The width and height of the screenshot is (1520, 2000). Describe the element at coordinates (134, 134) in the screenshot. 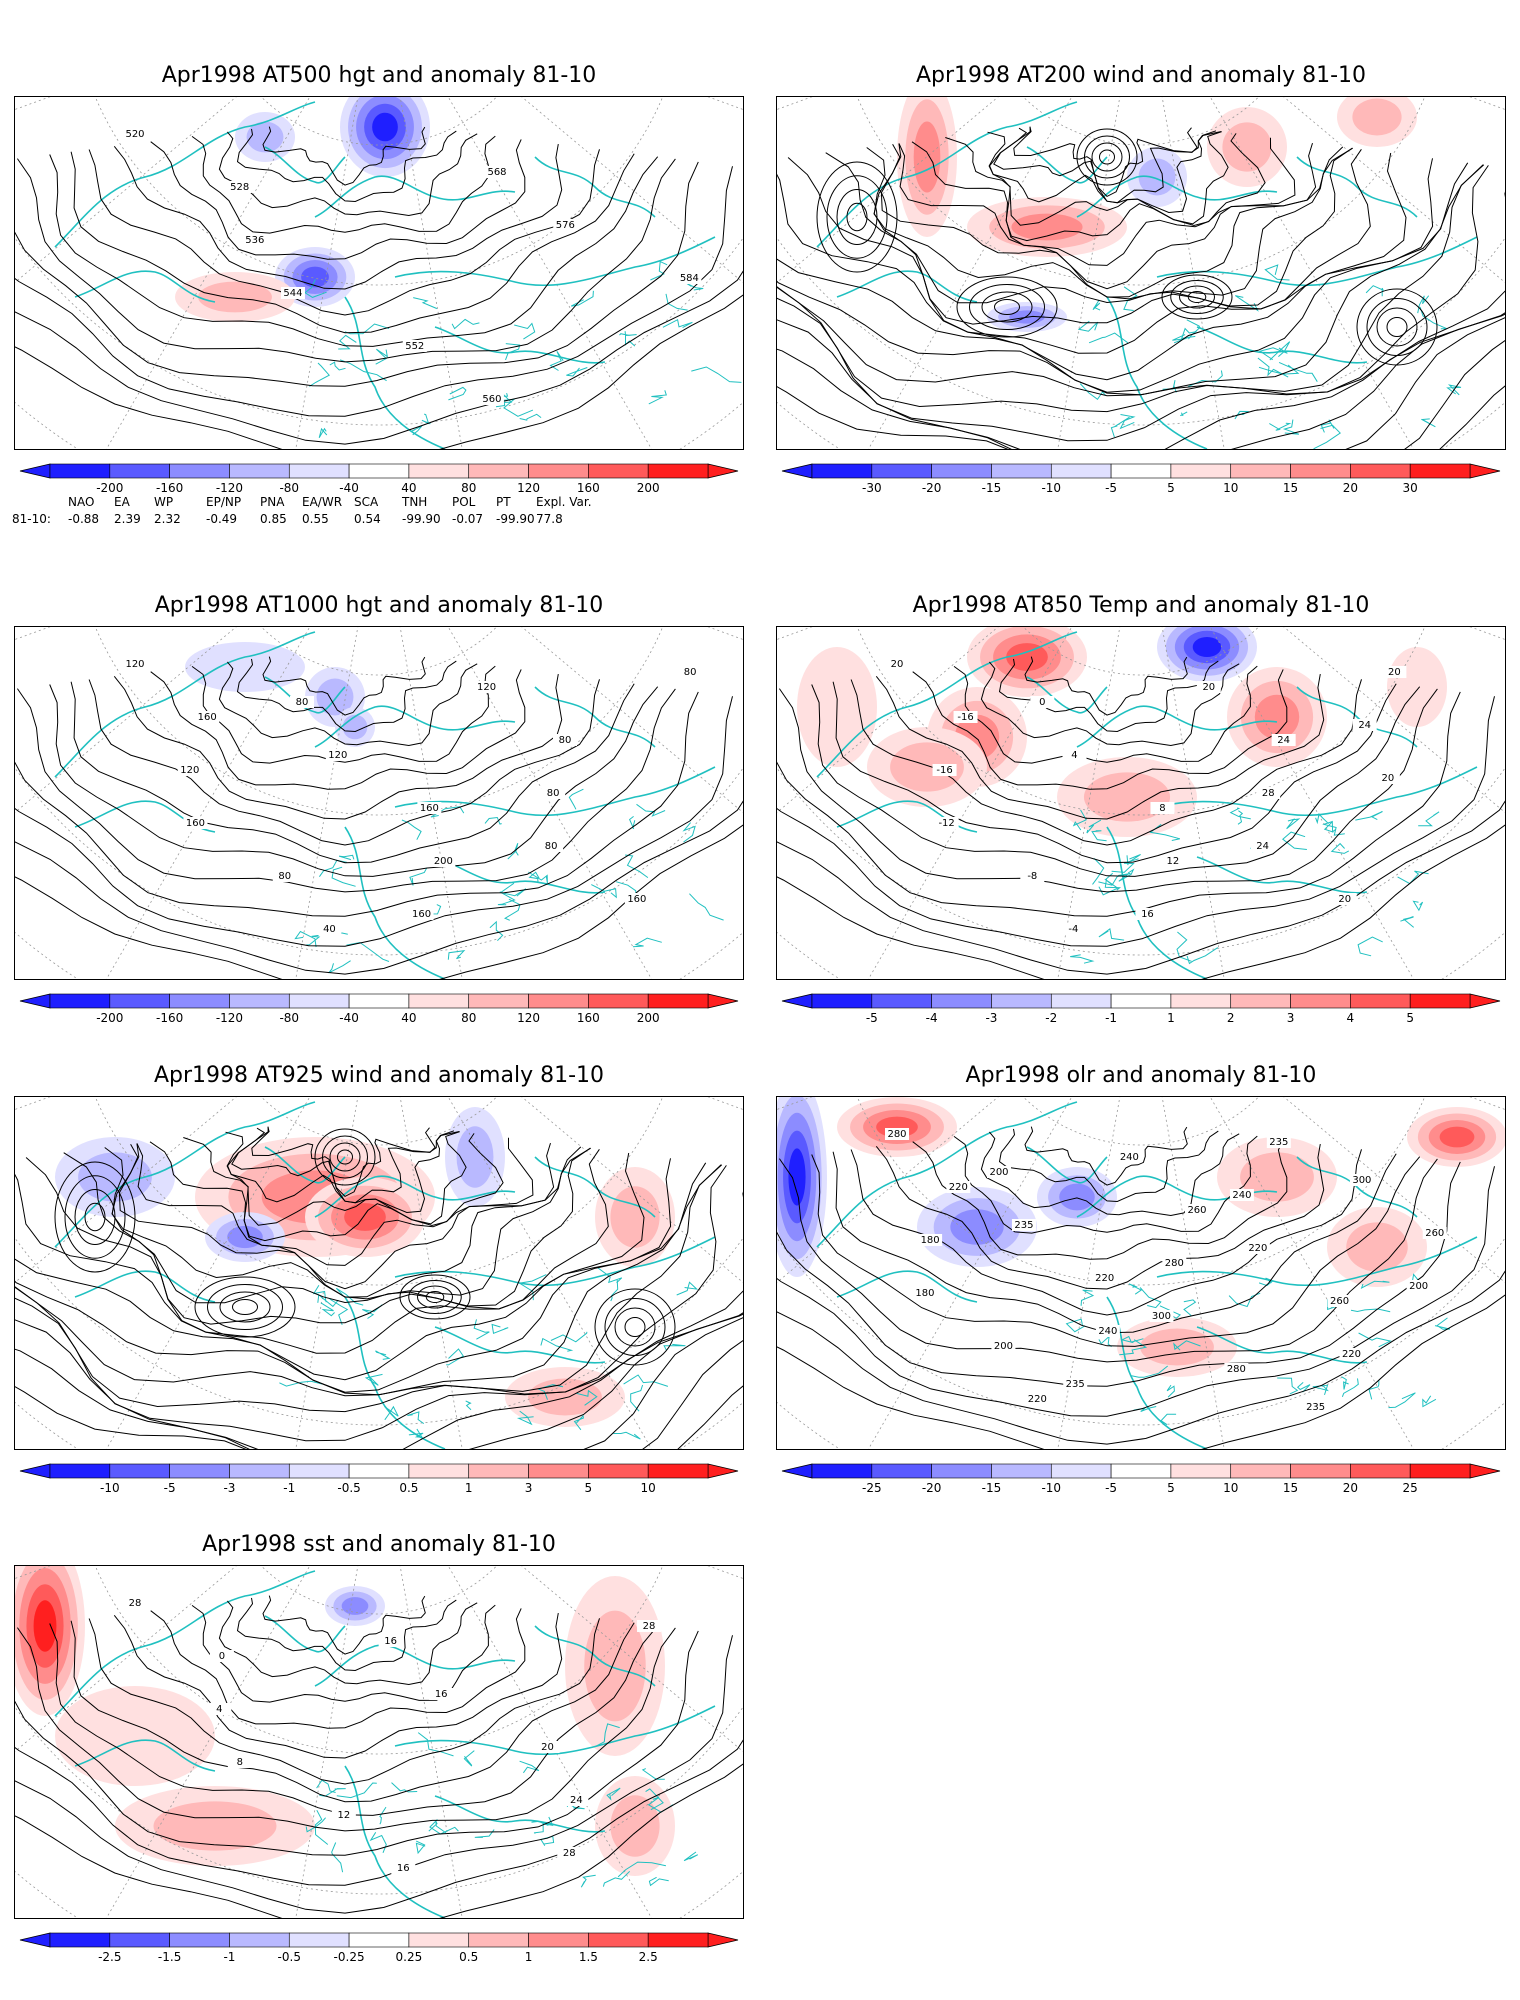

I see `contour-label: 520` at that location.